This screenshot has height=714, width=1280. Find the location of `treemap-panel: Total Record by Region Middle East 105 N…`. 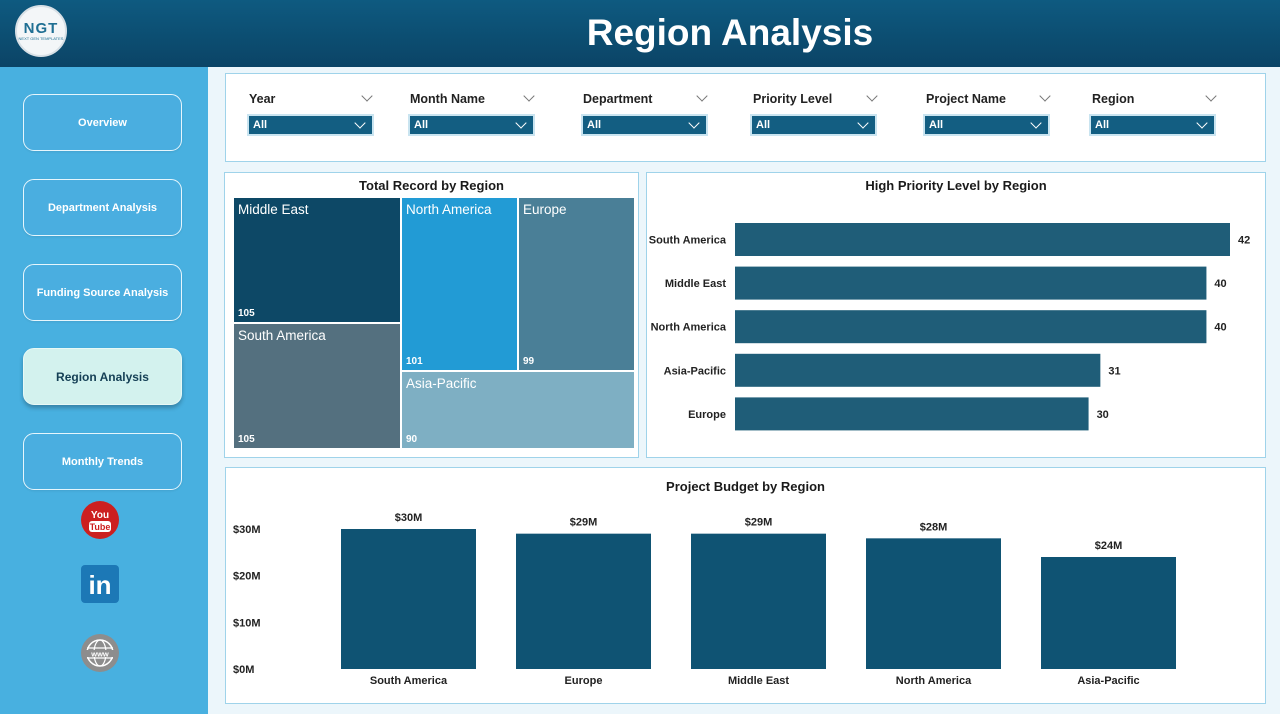

treemap-panel: Total Record by Region Middle East 105 N… is located at coordinates (431, 315).